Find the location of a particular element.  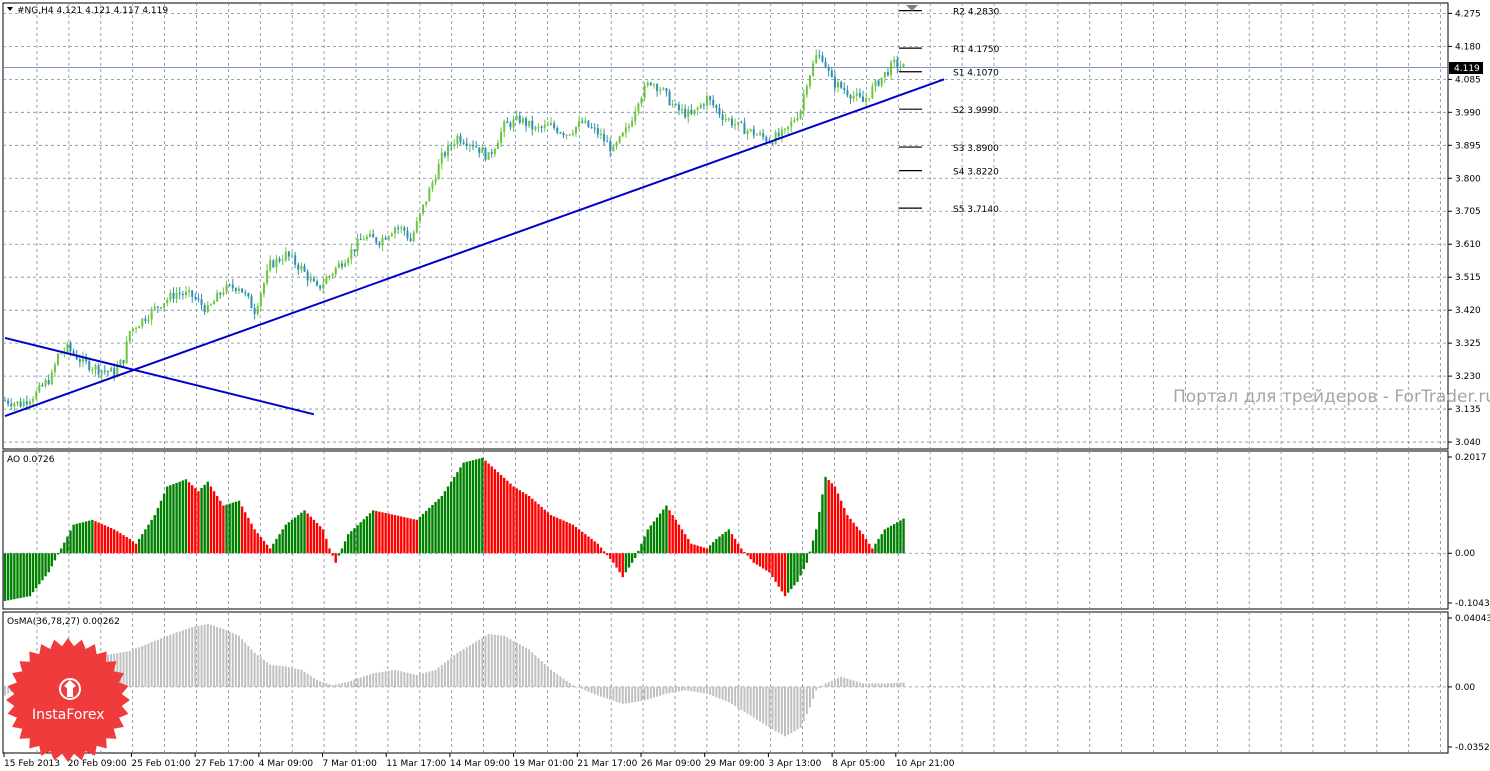

chart-shift-marker-icon is located at coordinates (912, 8).